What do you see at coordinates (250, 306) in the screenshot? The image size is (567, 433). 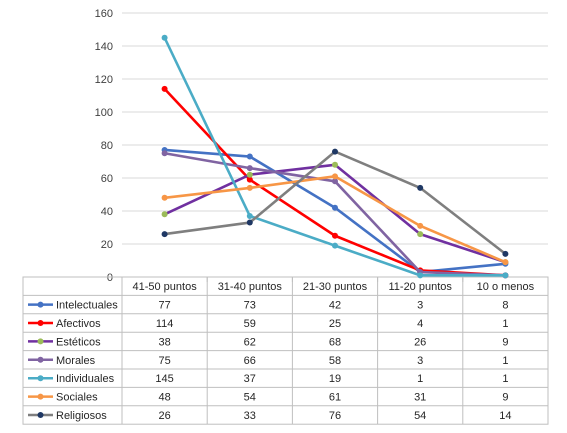 I see `data-table-value: 73` at bounding box center [250, 306].